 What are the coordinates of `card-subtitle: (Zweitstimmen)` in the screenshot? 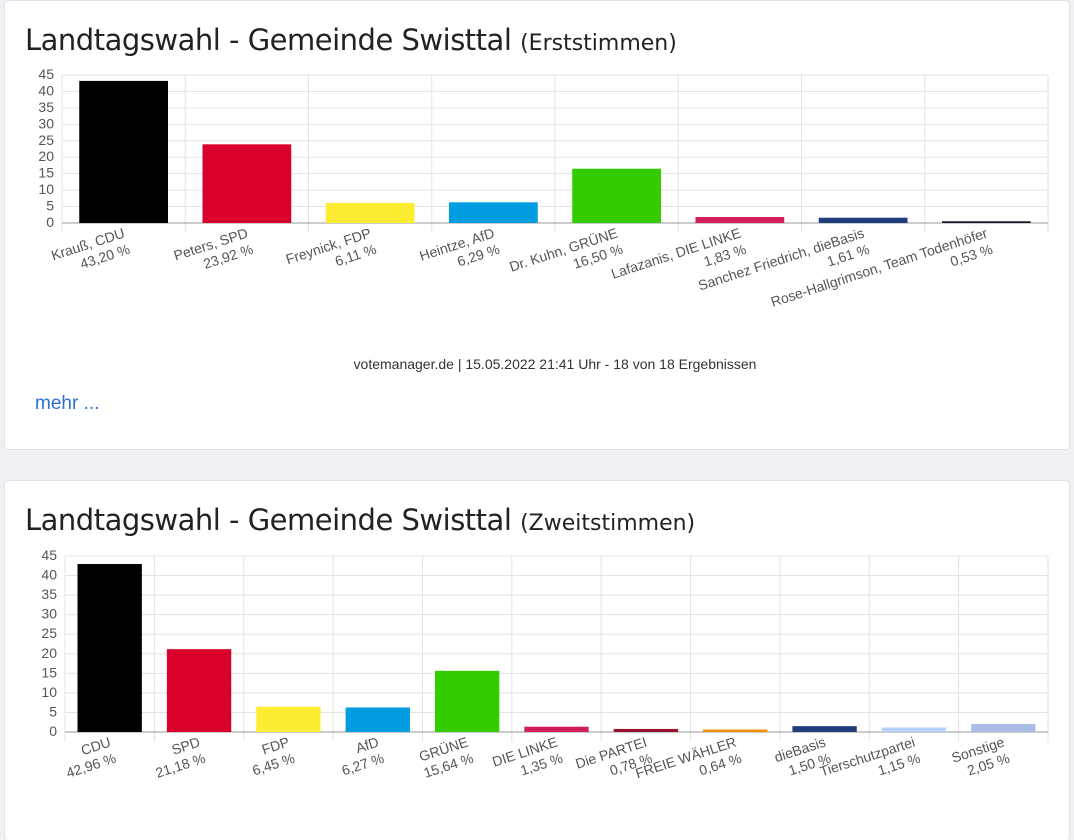 It's located at (608, 523).